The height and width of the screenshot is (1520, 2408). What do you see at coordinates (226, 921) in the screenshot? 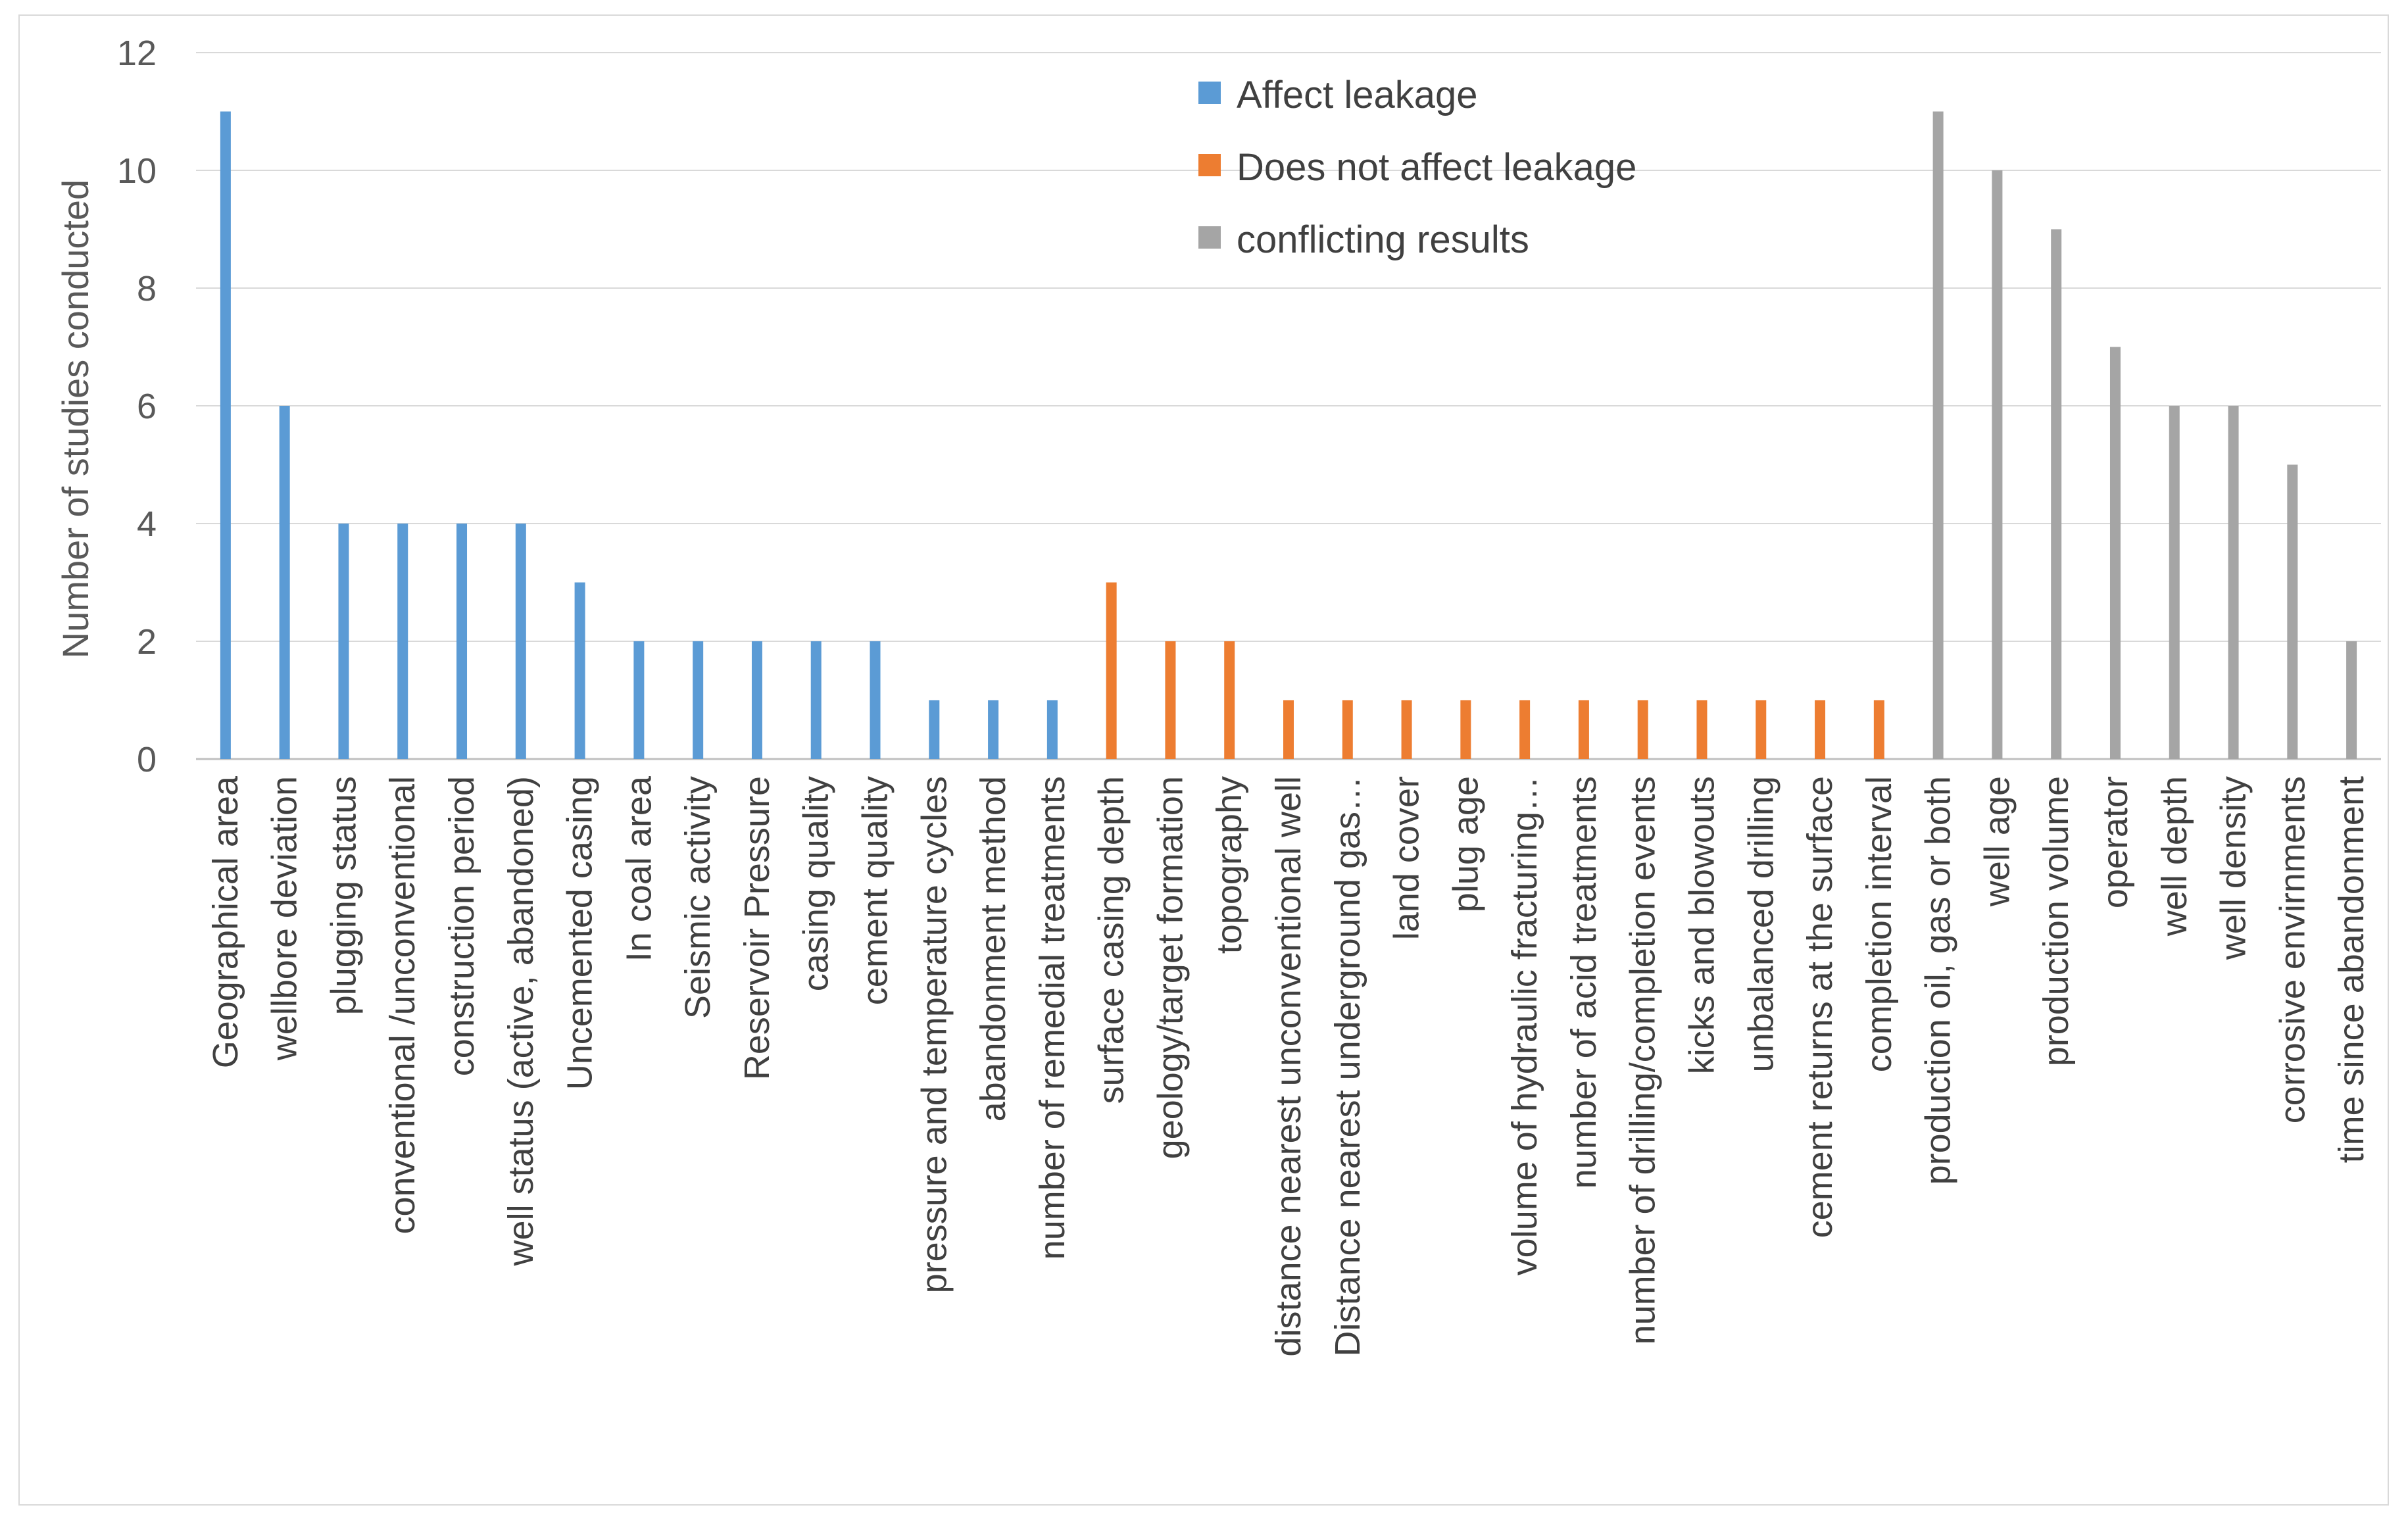
I see `category-label: Geographical area` at bounding box center [226, 921].